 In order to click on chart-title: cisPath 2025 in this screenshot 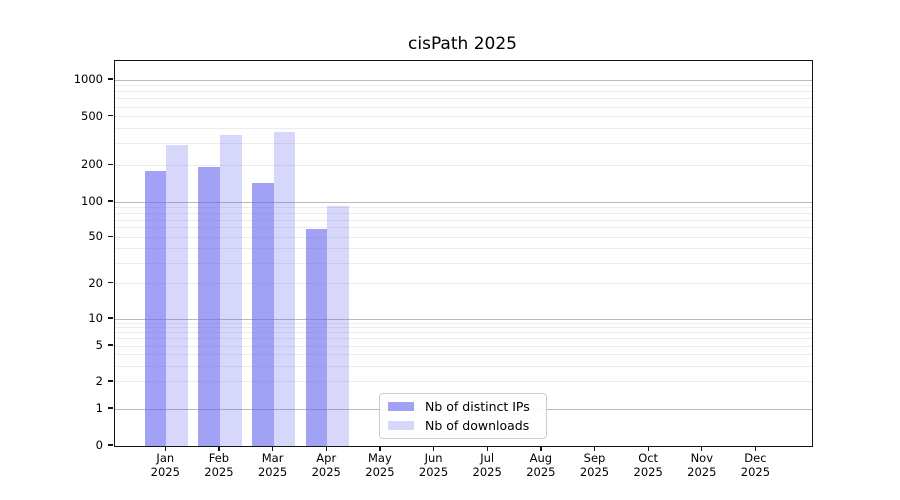, I will do `click(462, 44)`.